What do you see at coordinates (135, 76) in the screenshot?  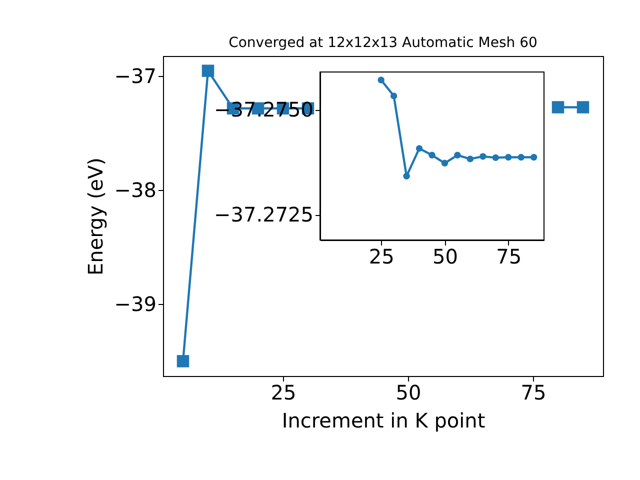 I see `y-tick-label: −37` at bounding box center [135, 76].